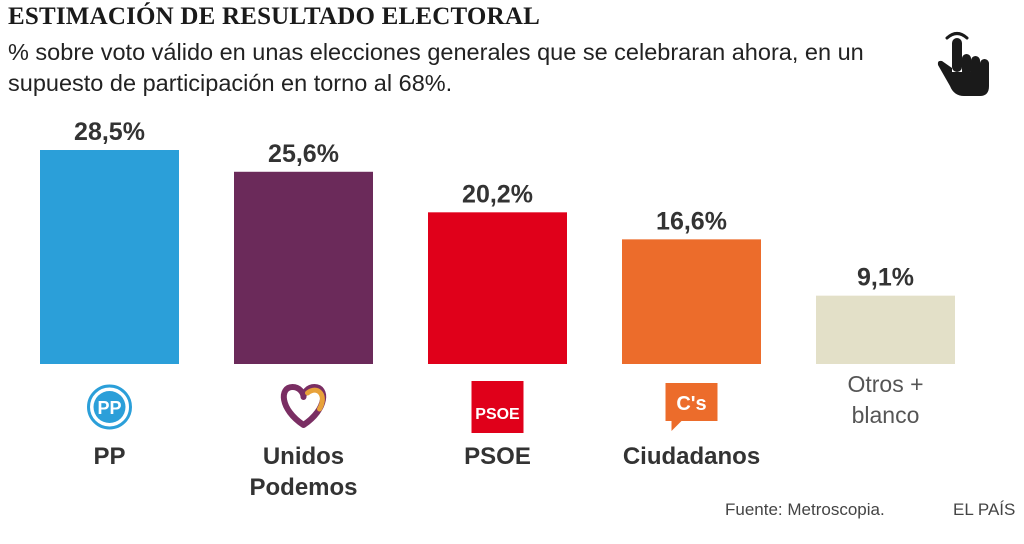 The width and height of the screenshot is (1024, 544). What do you see at coordinates (303, 456) in the screenshot?
I see `category-label-1-0: Unidos` at bounding box center [303, 456].